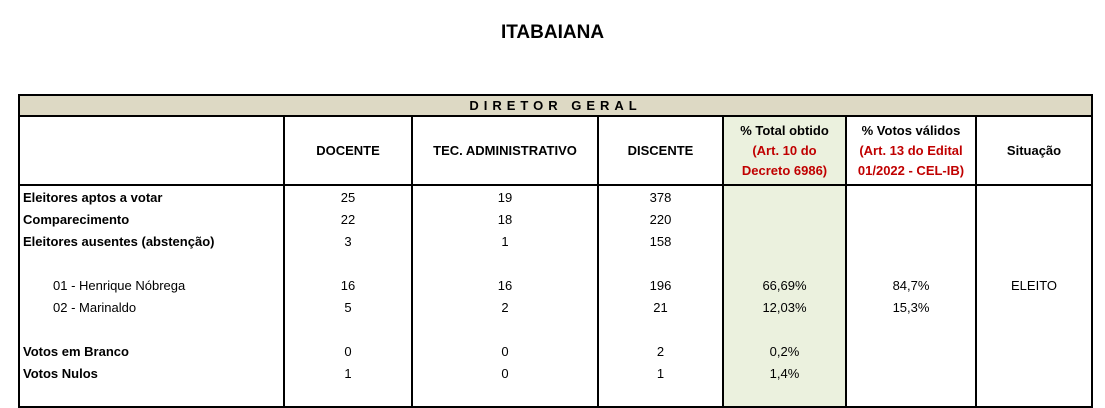 The width and height of the screenshot is (1105, 408). I want to click on cell-tec: 1, so click(505, 241).